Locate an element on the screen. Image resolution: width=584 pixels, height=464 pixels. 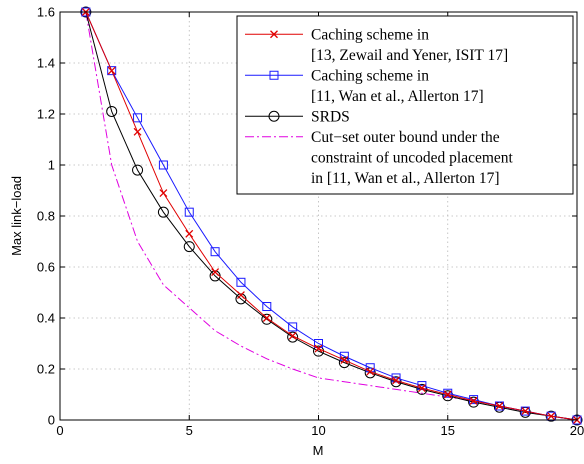
y-tick-label: 0.4 is located at coordinates (46, 318).